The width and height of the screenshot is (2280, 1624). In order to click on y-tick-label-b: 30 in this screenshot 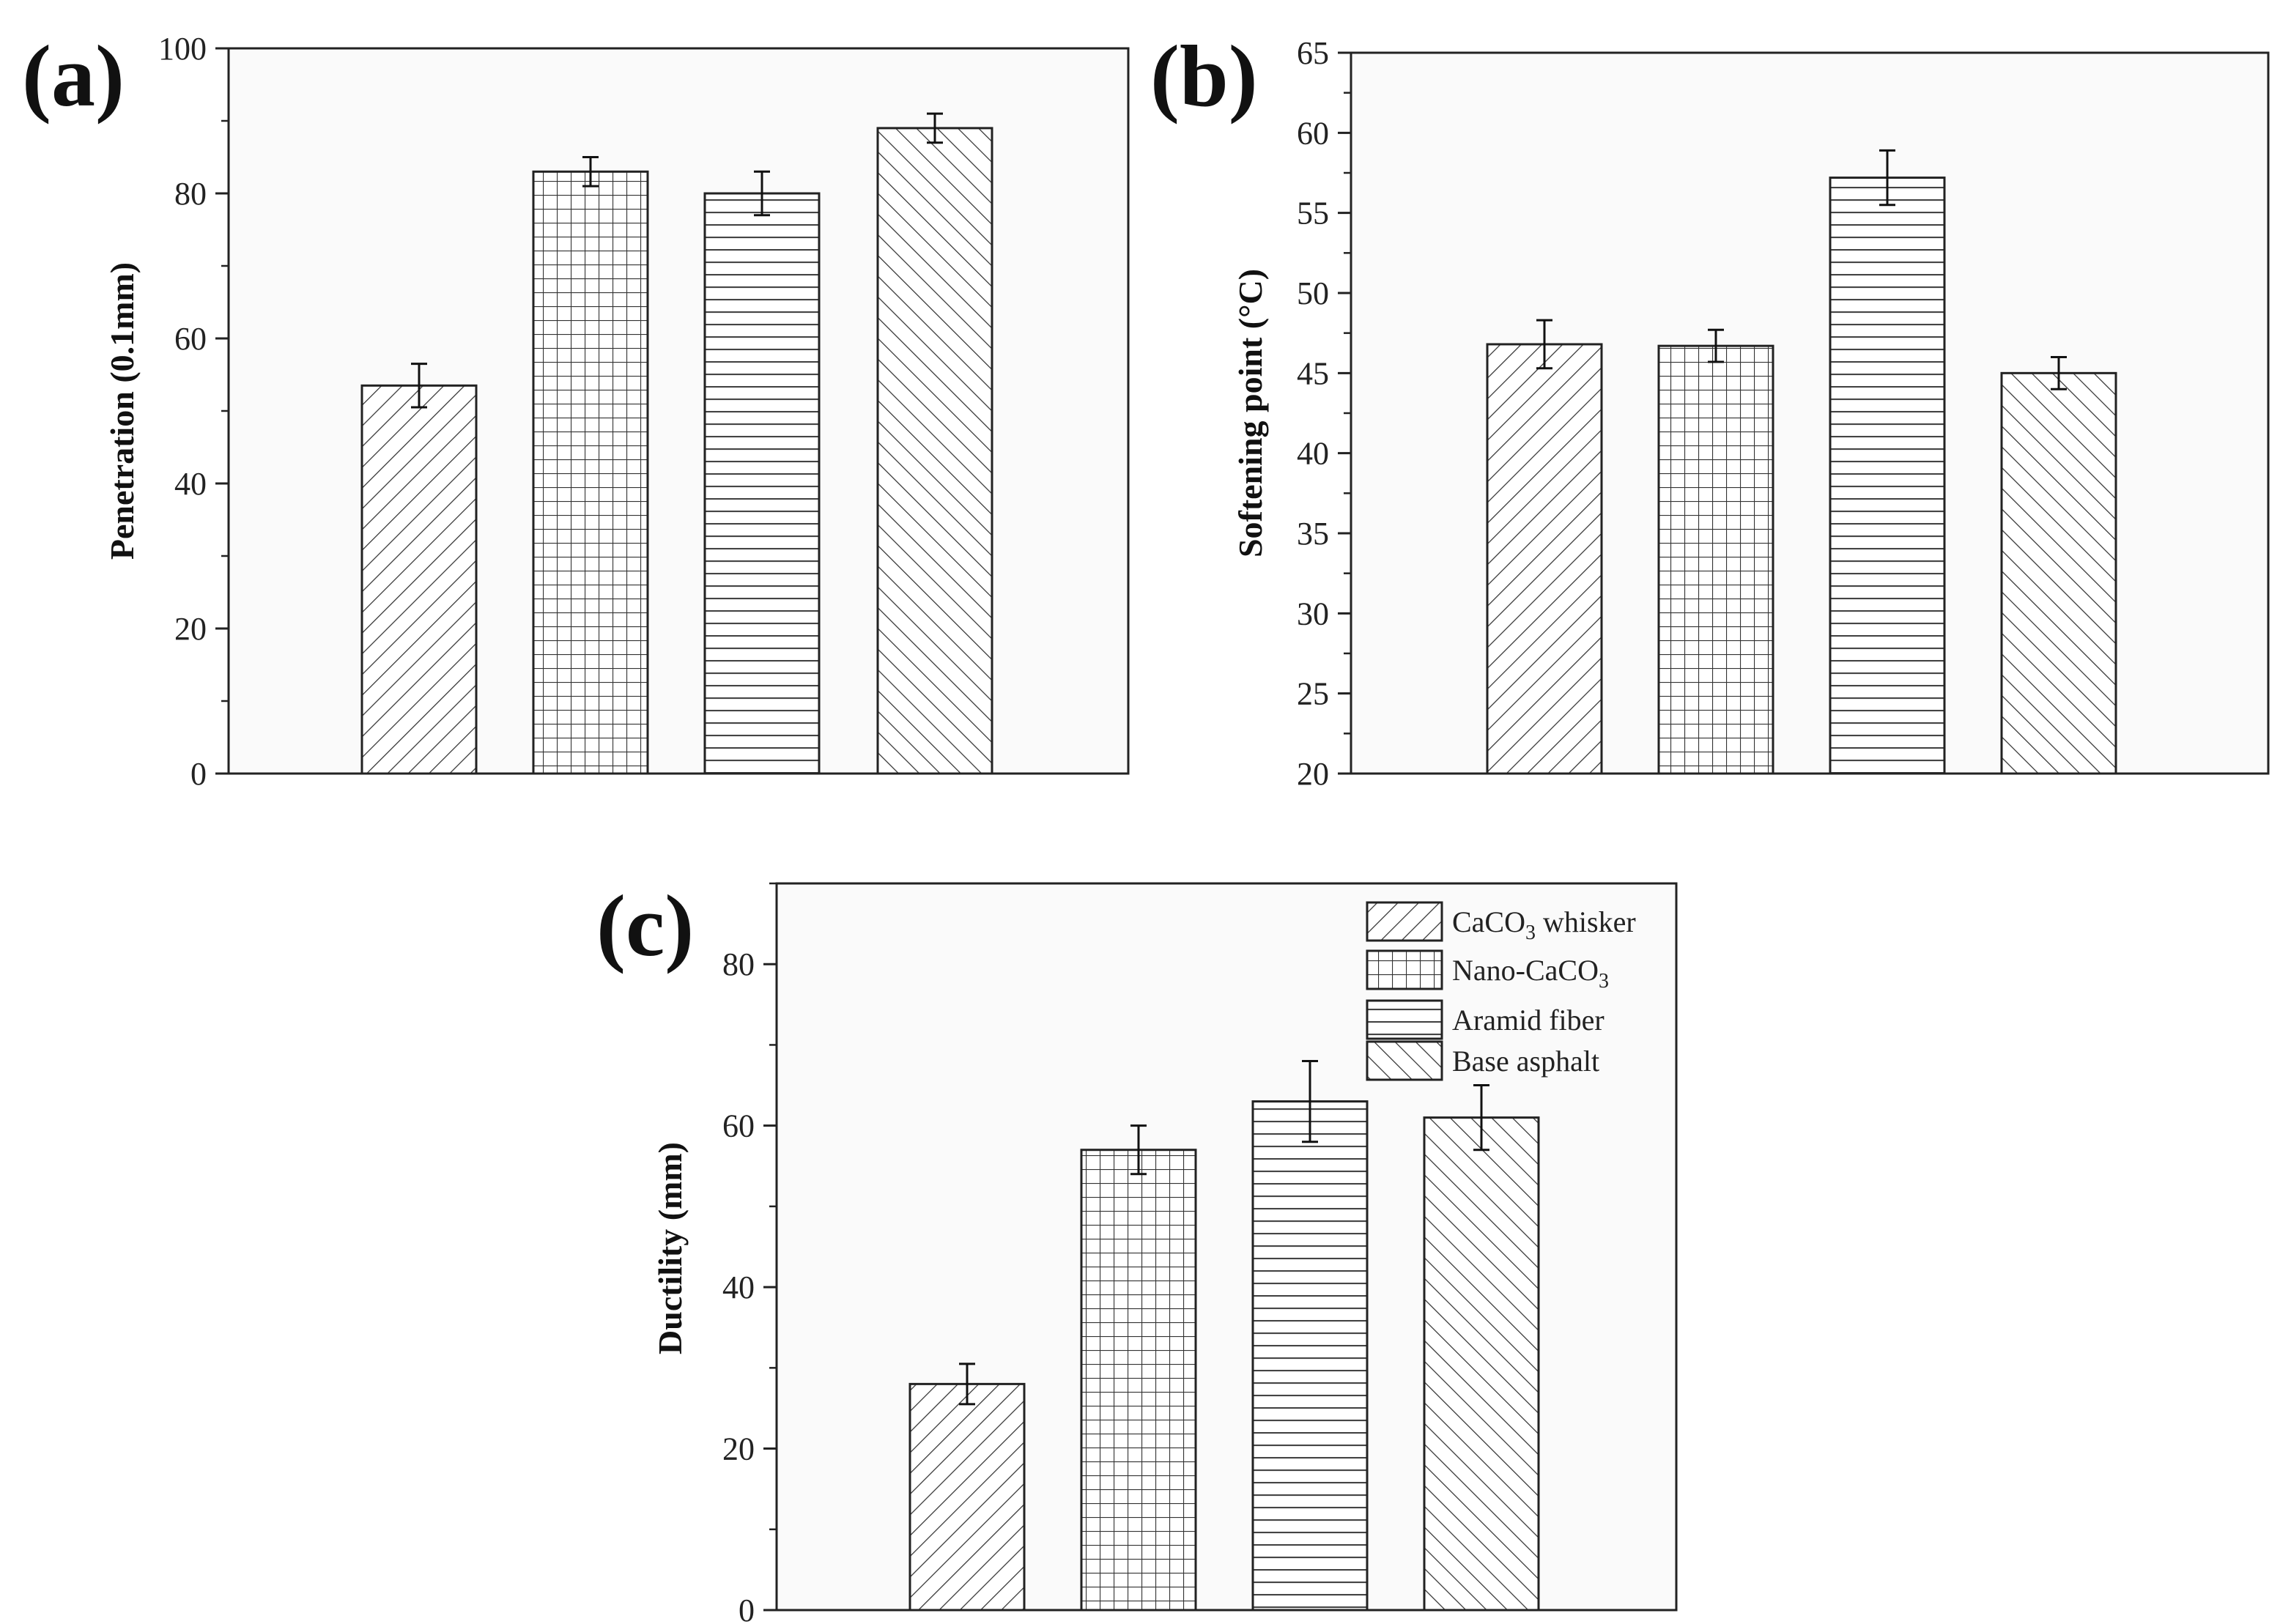, I will do `click(1313, 613)`.